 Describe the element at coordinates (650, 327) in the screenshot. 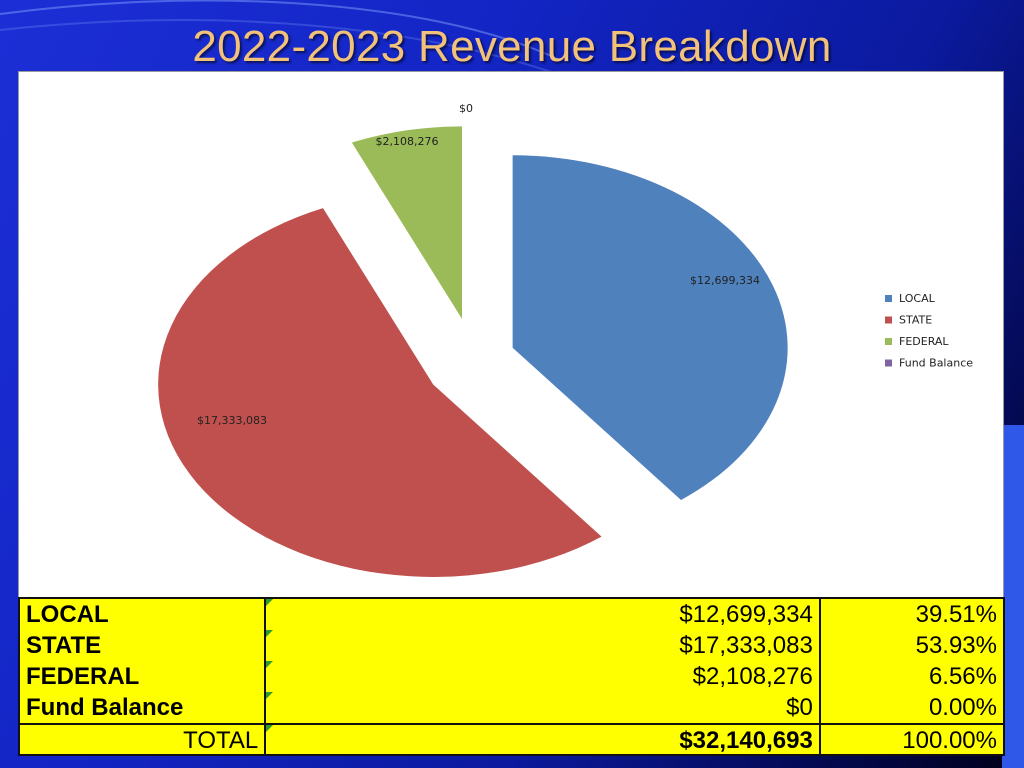

I see `pie-slice-local` at that location.